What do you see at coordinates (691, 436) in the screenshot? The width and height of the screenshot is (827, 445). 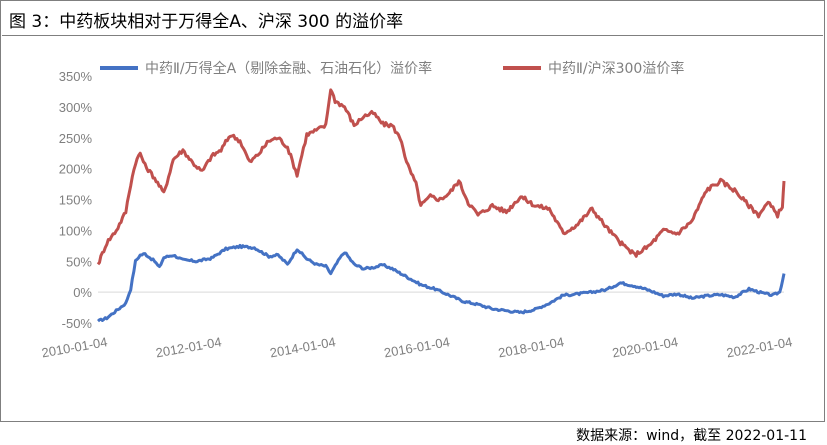 I see `data-source-note: 数据来源：wind，截至 2022-01-11` at bounding box center [691, 436].